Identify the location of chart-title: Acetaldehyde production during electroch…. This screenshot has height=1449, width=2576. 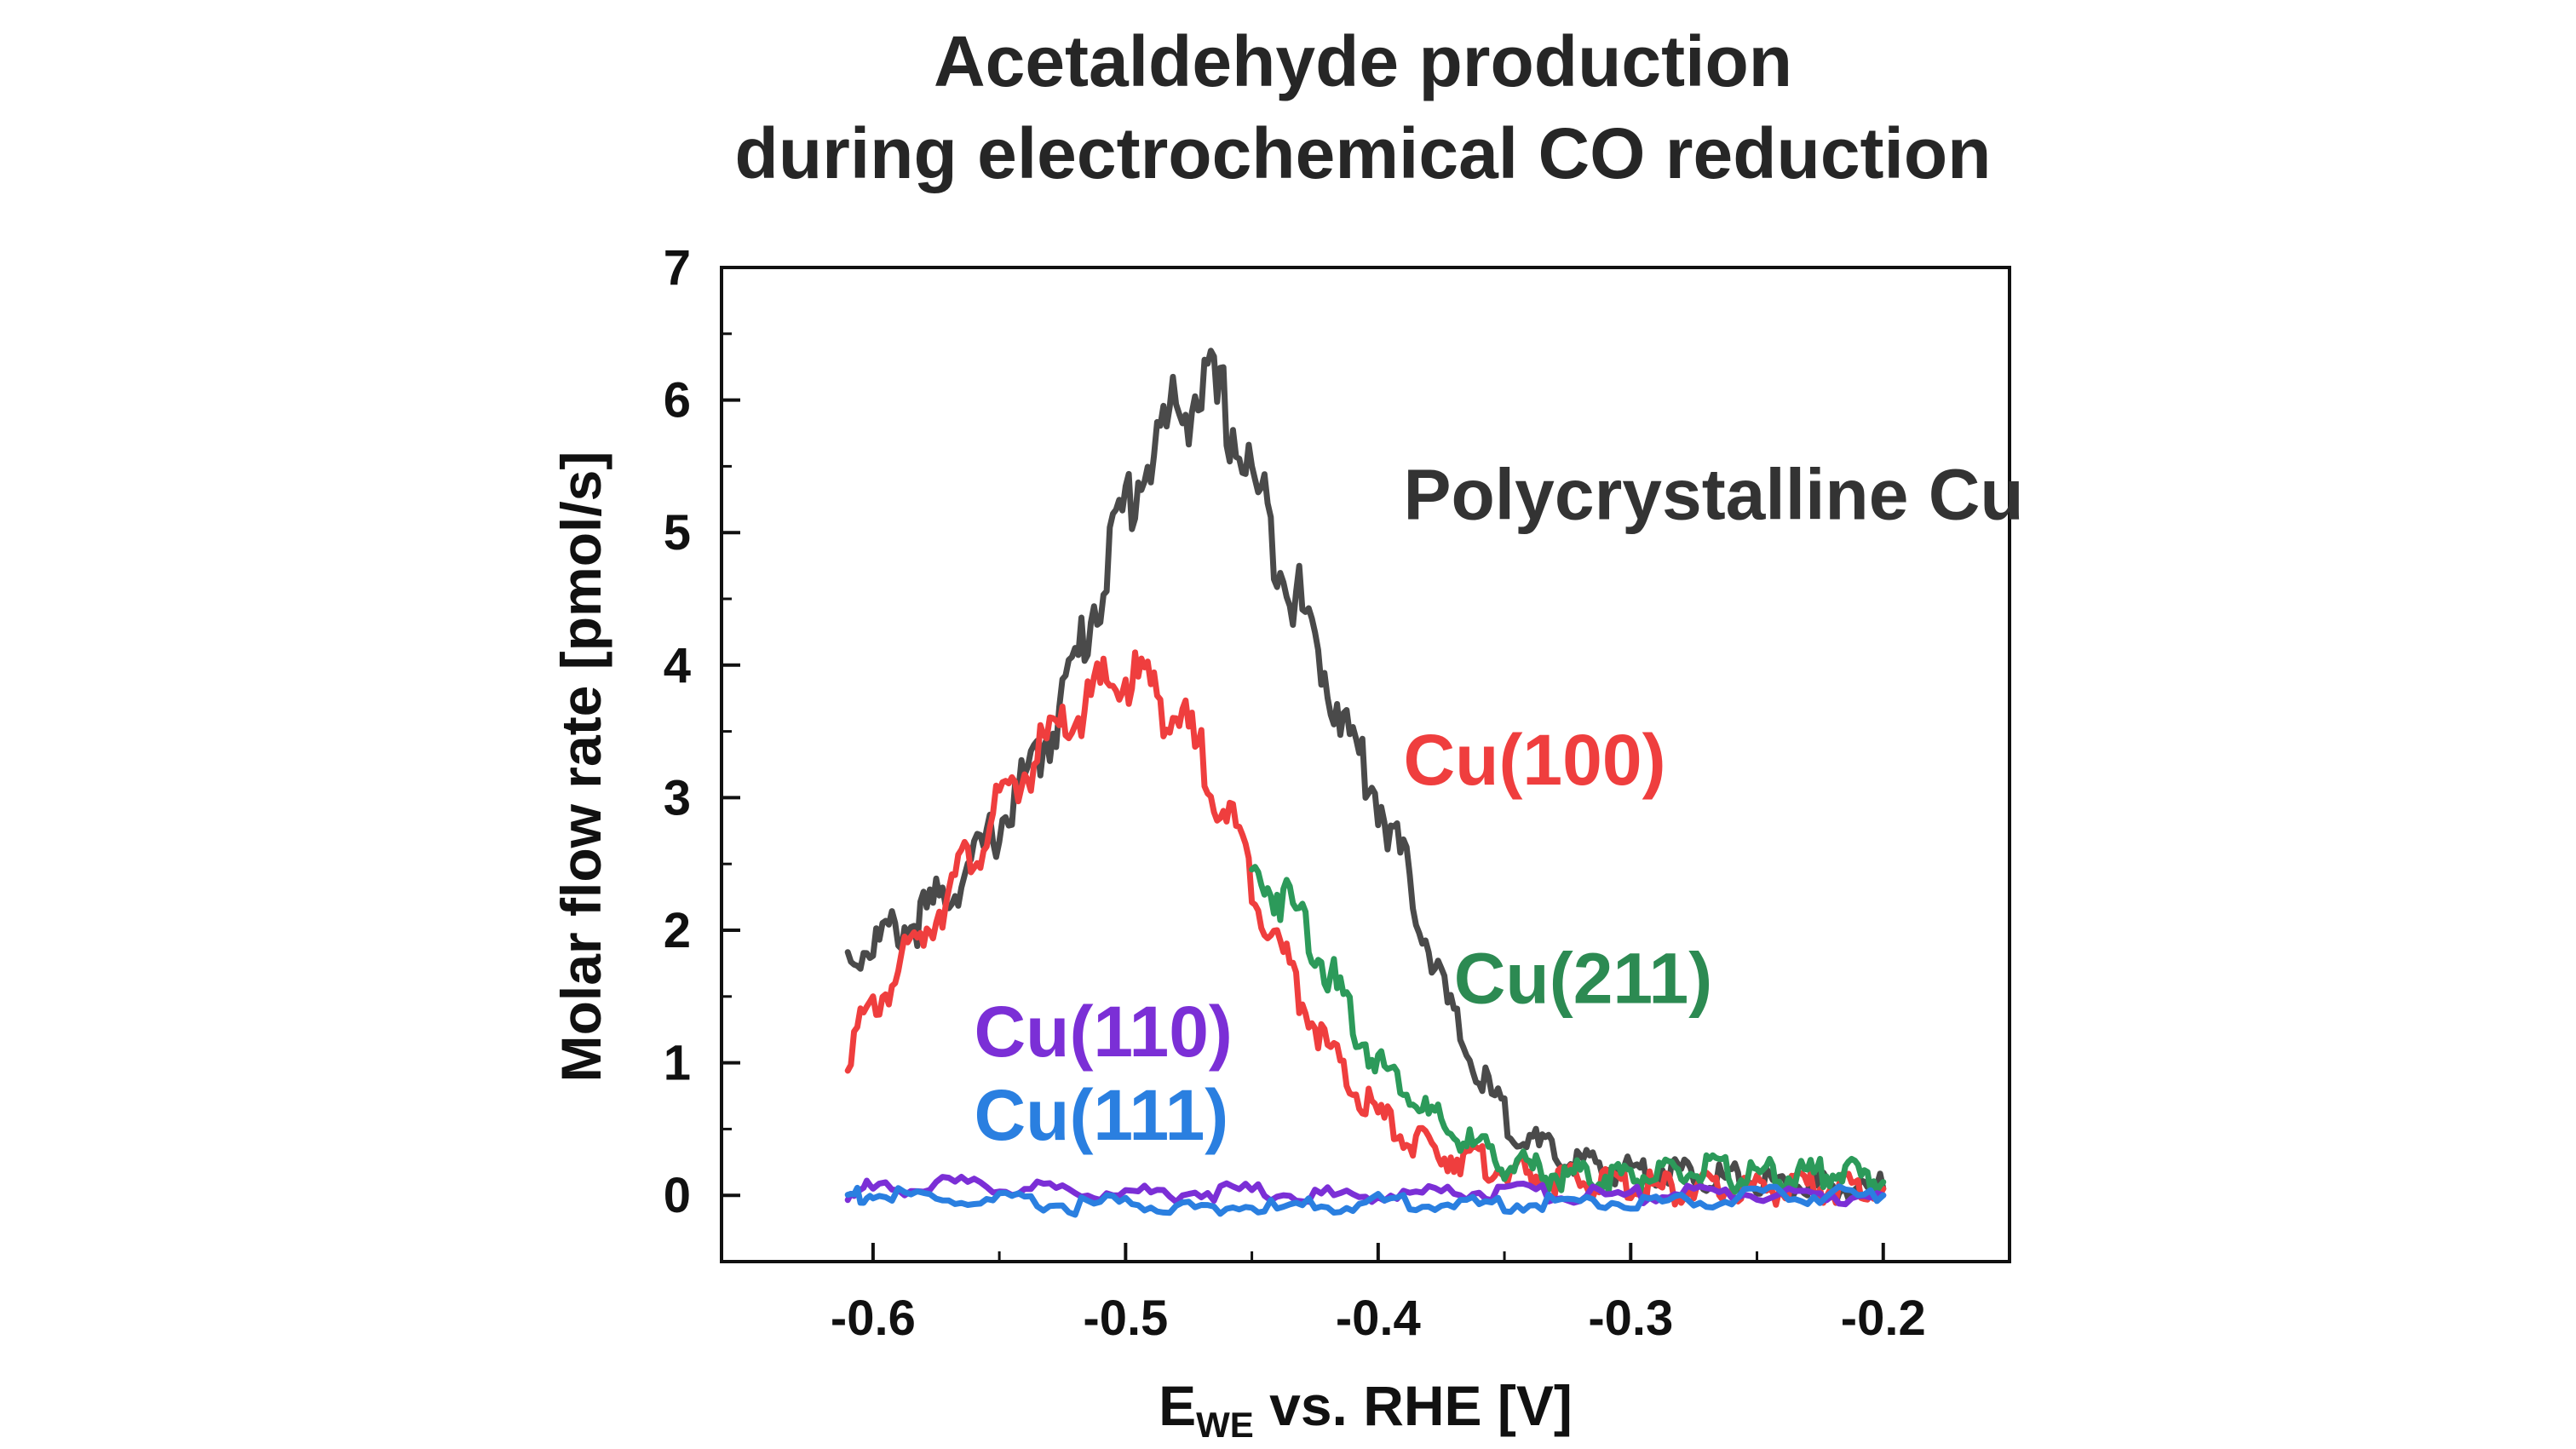
(1288, 107).